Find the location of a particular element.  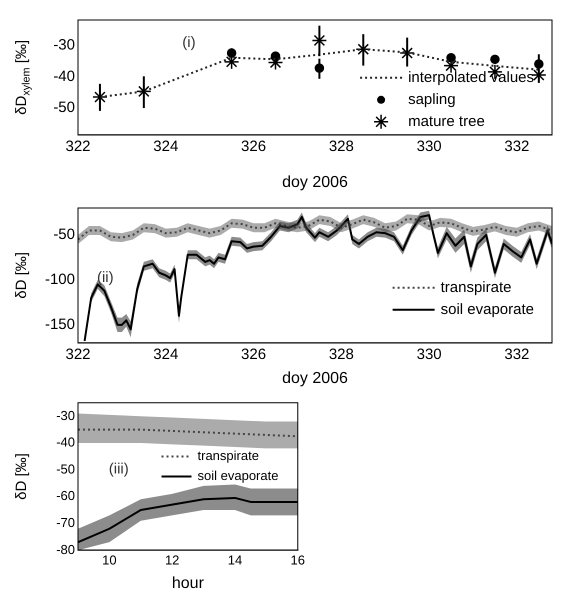

y-tick-label: -80 is located at coordinates (65, 549).